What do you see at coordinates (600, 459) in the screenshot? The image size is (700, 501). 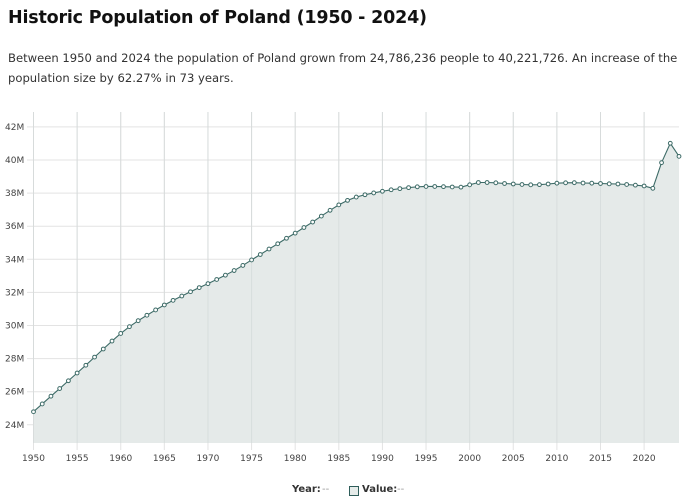 I see `x-tick-label: 2015` at bounding box center [600, 459].